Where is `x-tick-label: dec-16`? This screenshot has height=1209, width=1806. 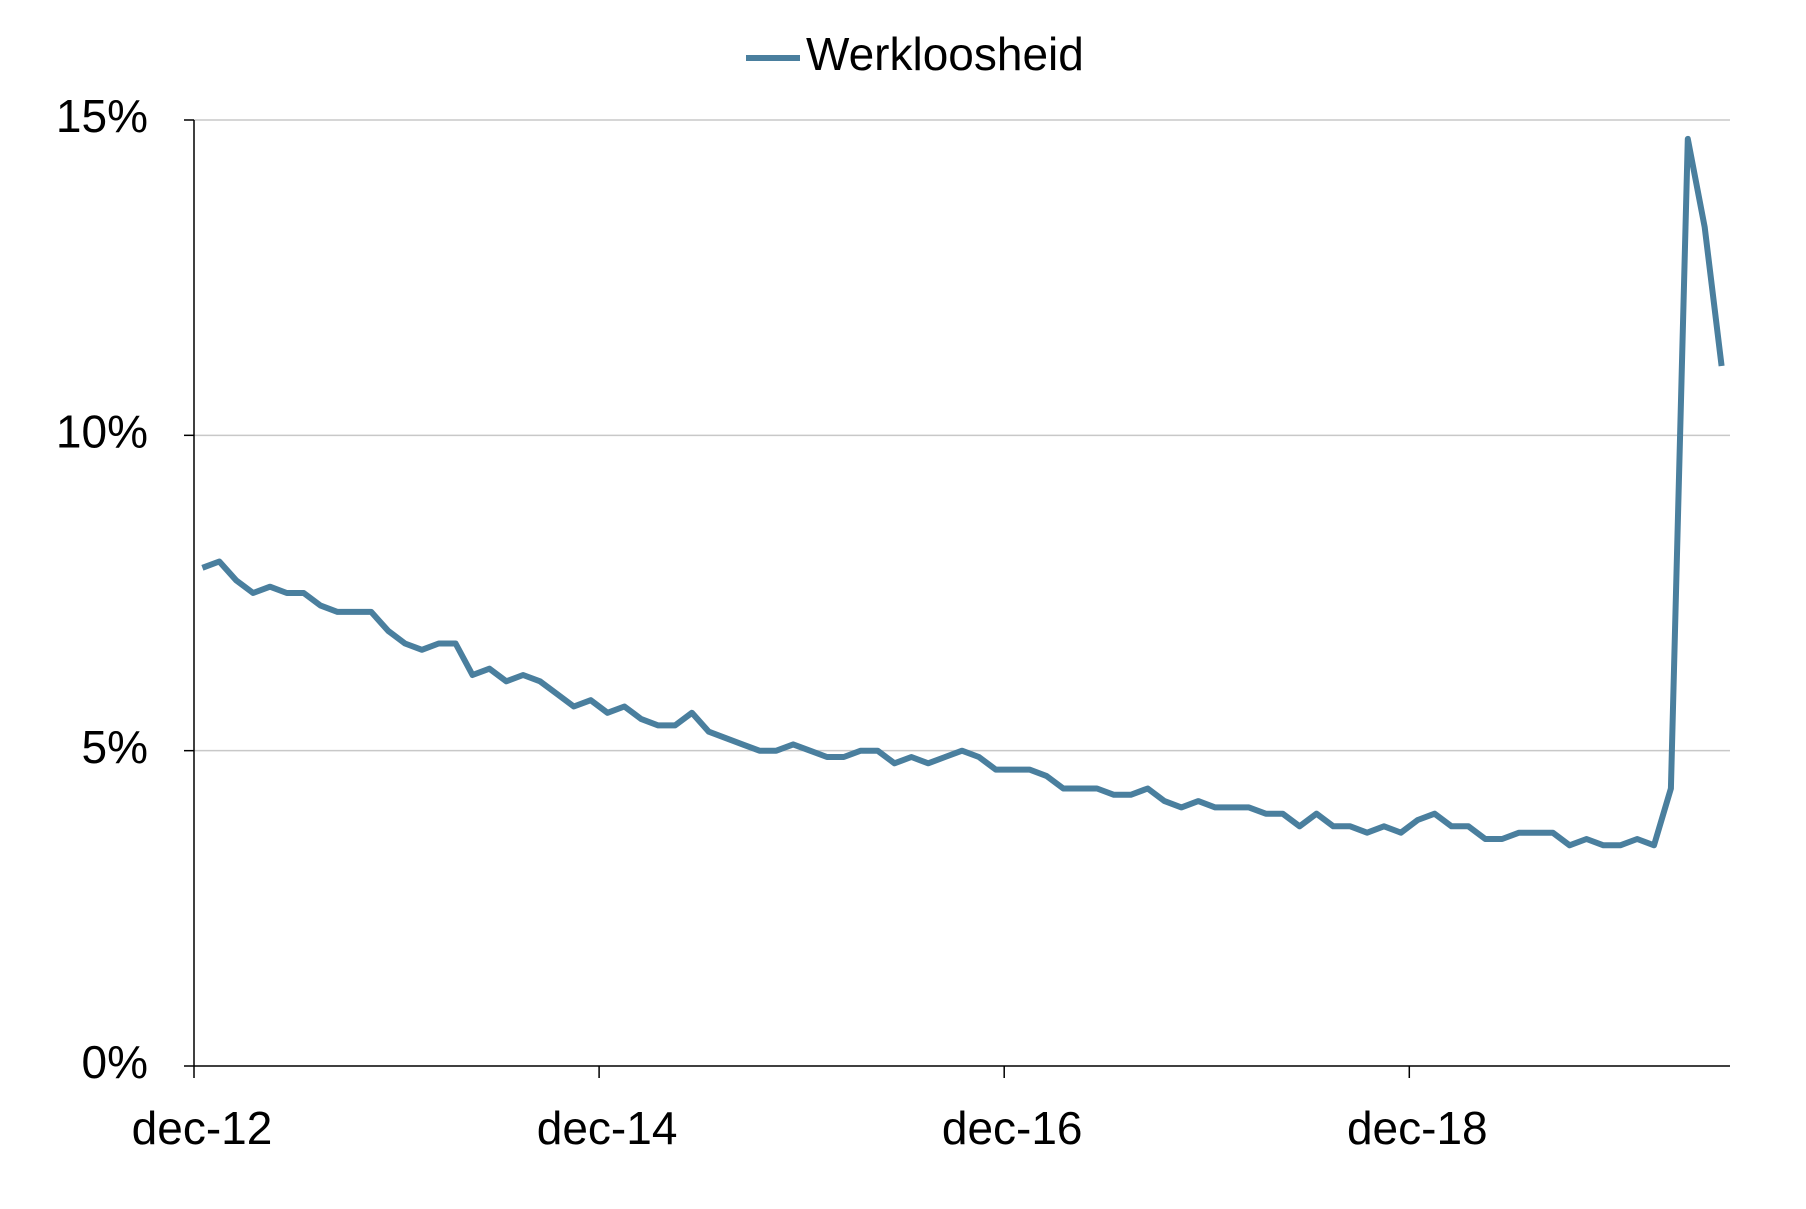 x-tick-label: dec-16 is located at coordinates (1012, 1128).